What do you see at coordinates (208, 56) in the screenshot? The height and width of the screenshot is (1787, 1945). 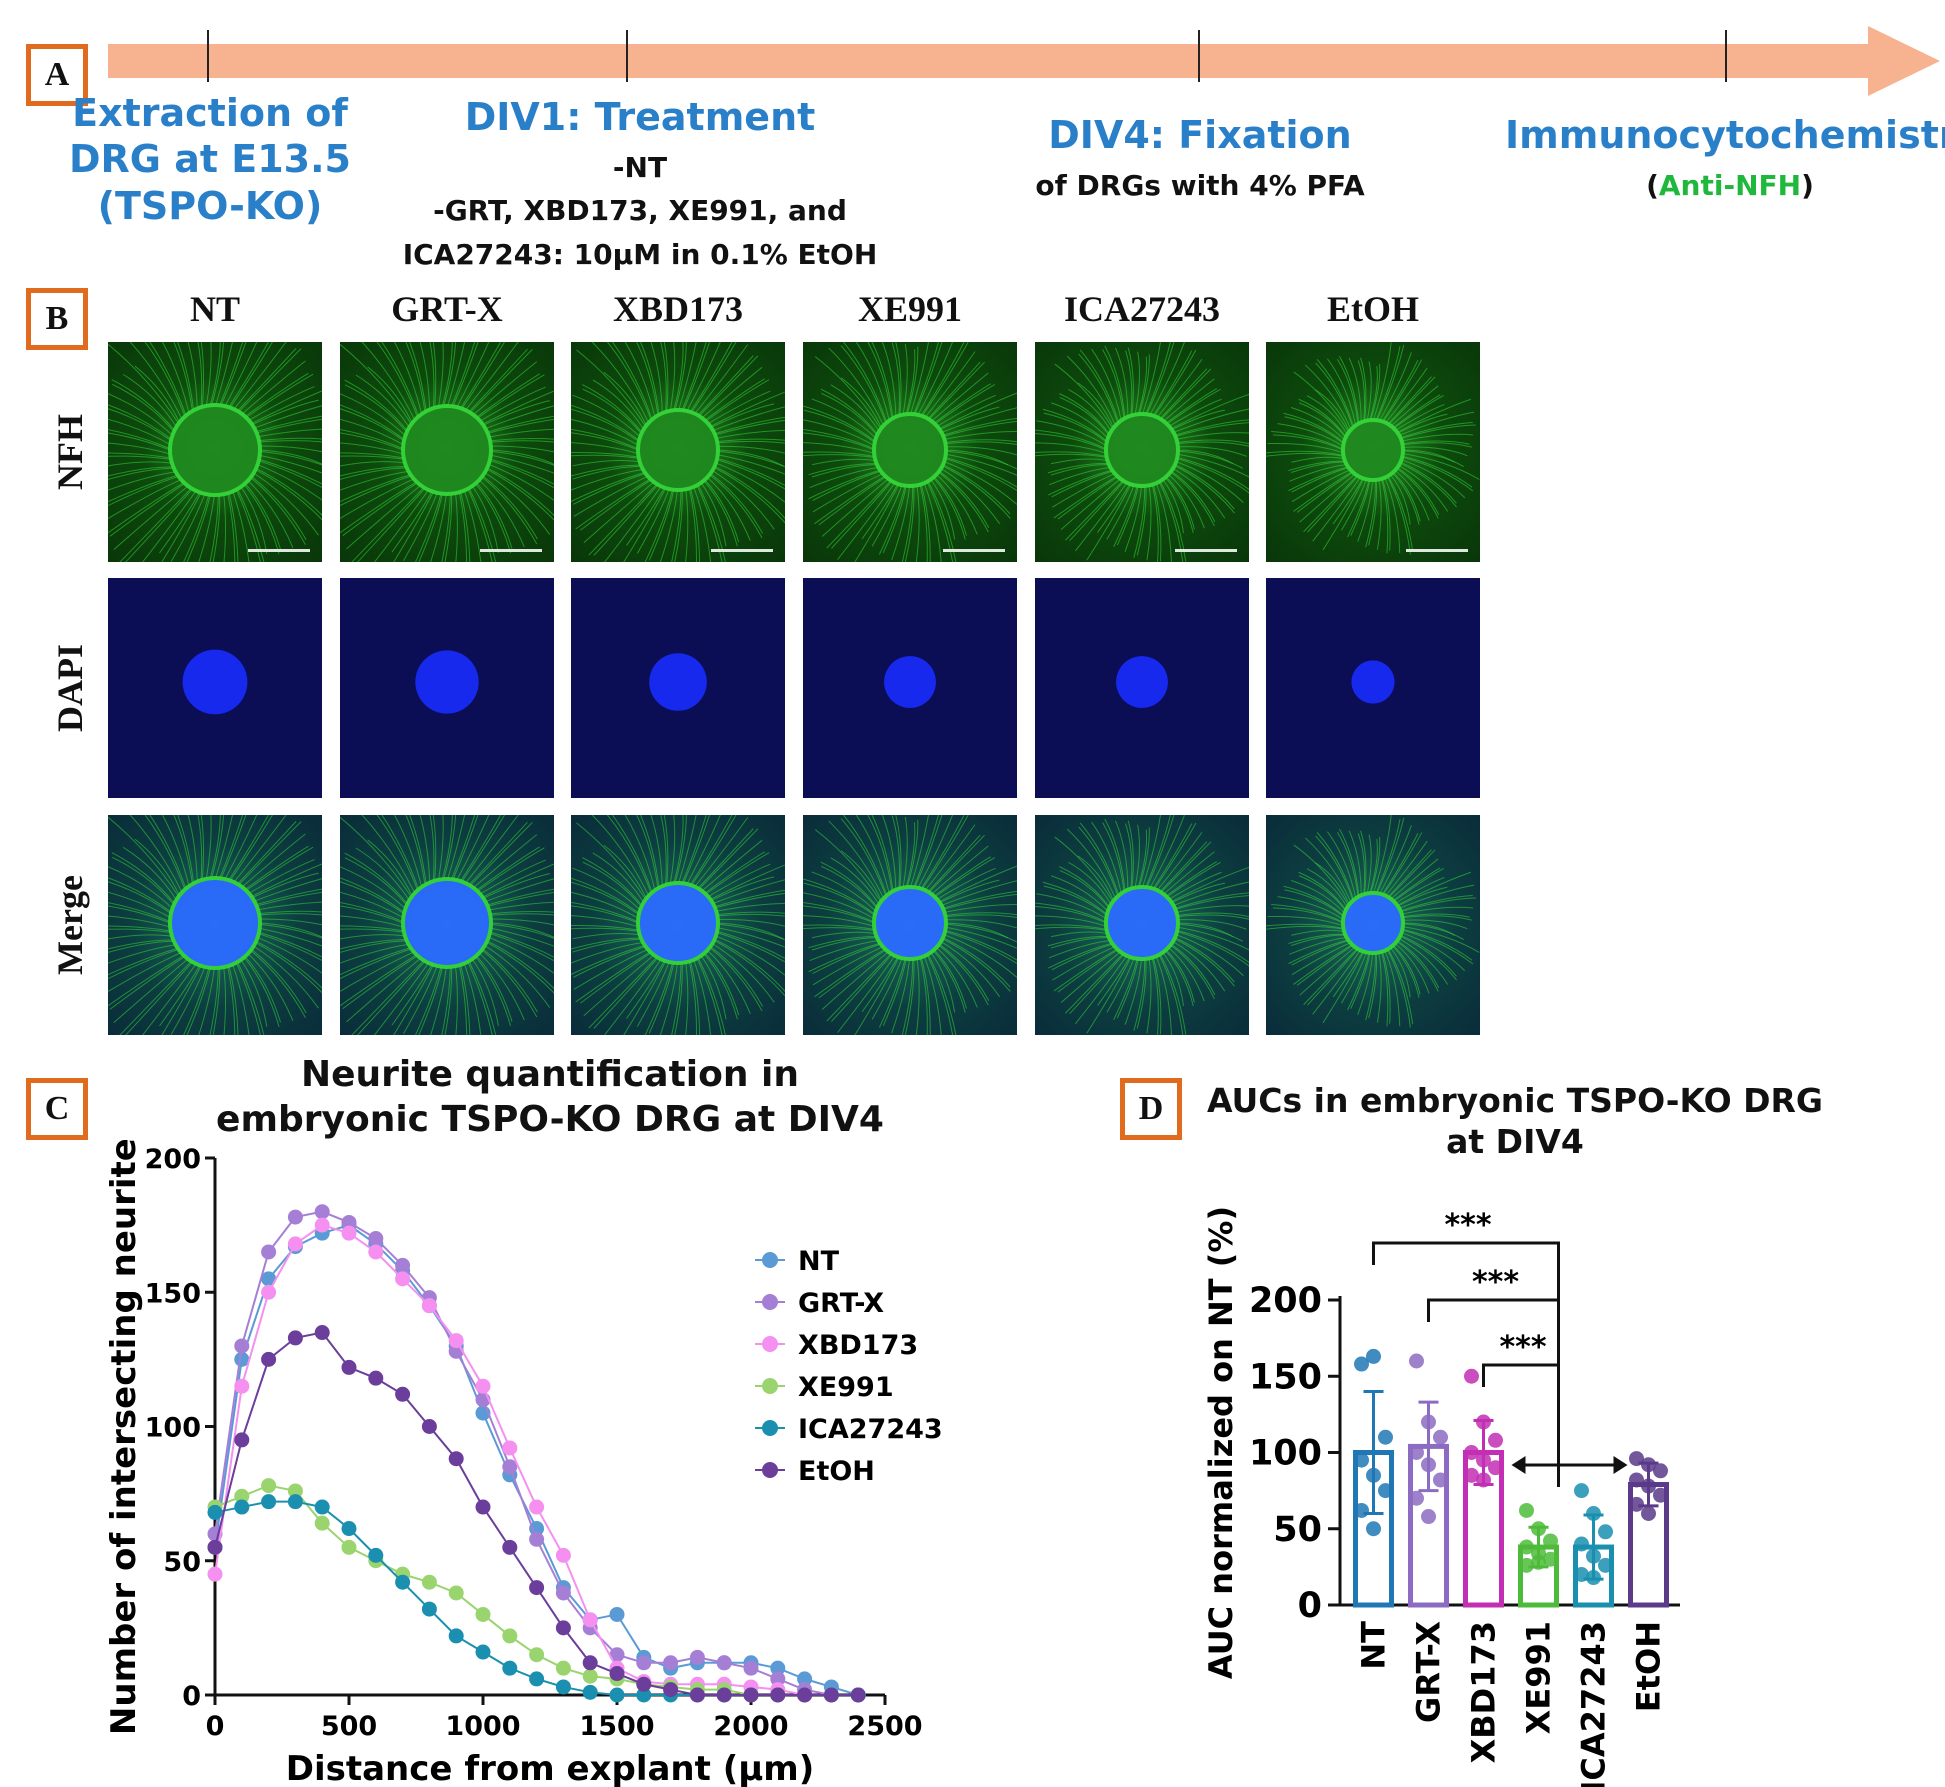 I see `timeline-tick` at bounding box center [208, 56].